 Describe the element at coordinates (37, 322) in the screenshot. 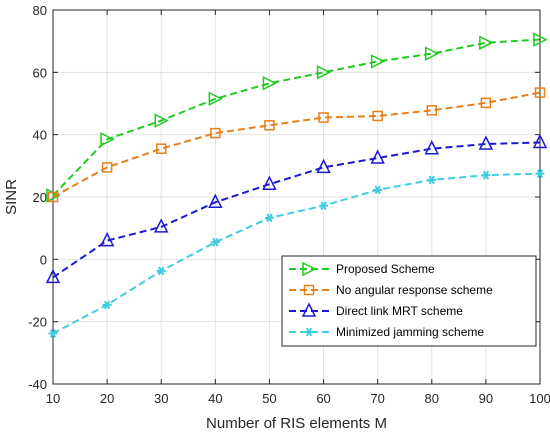

I see `y-tick-label--20: -20` at that location.